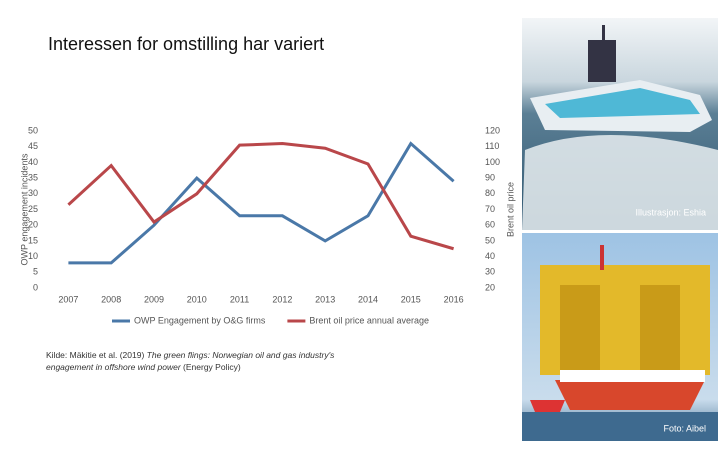  What do you see at coordinates (33, 209) in the screenshot?
I see `y-tick-label: 25` at bounding box center [33, 209].